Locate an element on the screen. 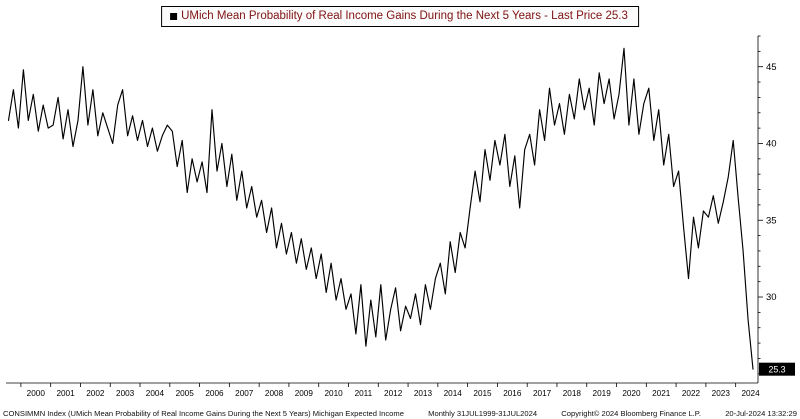 The image size is (800, 419). series-legend-square-icon is located at coordinates (174, 16).